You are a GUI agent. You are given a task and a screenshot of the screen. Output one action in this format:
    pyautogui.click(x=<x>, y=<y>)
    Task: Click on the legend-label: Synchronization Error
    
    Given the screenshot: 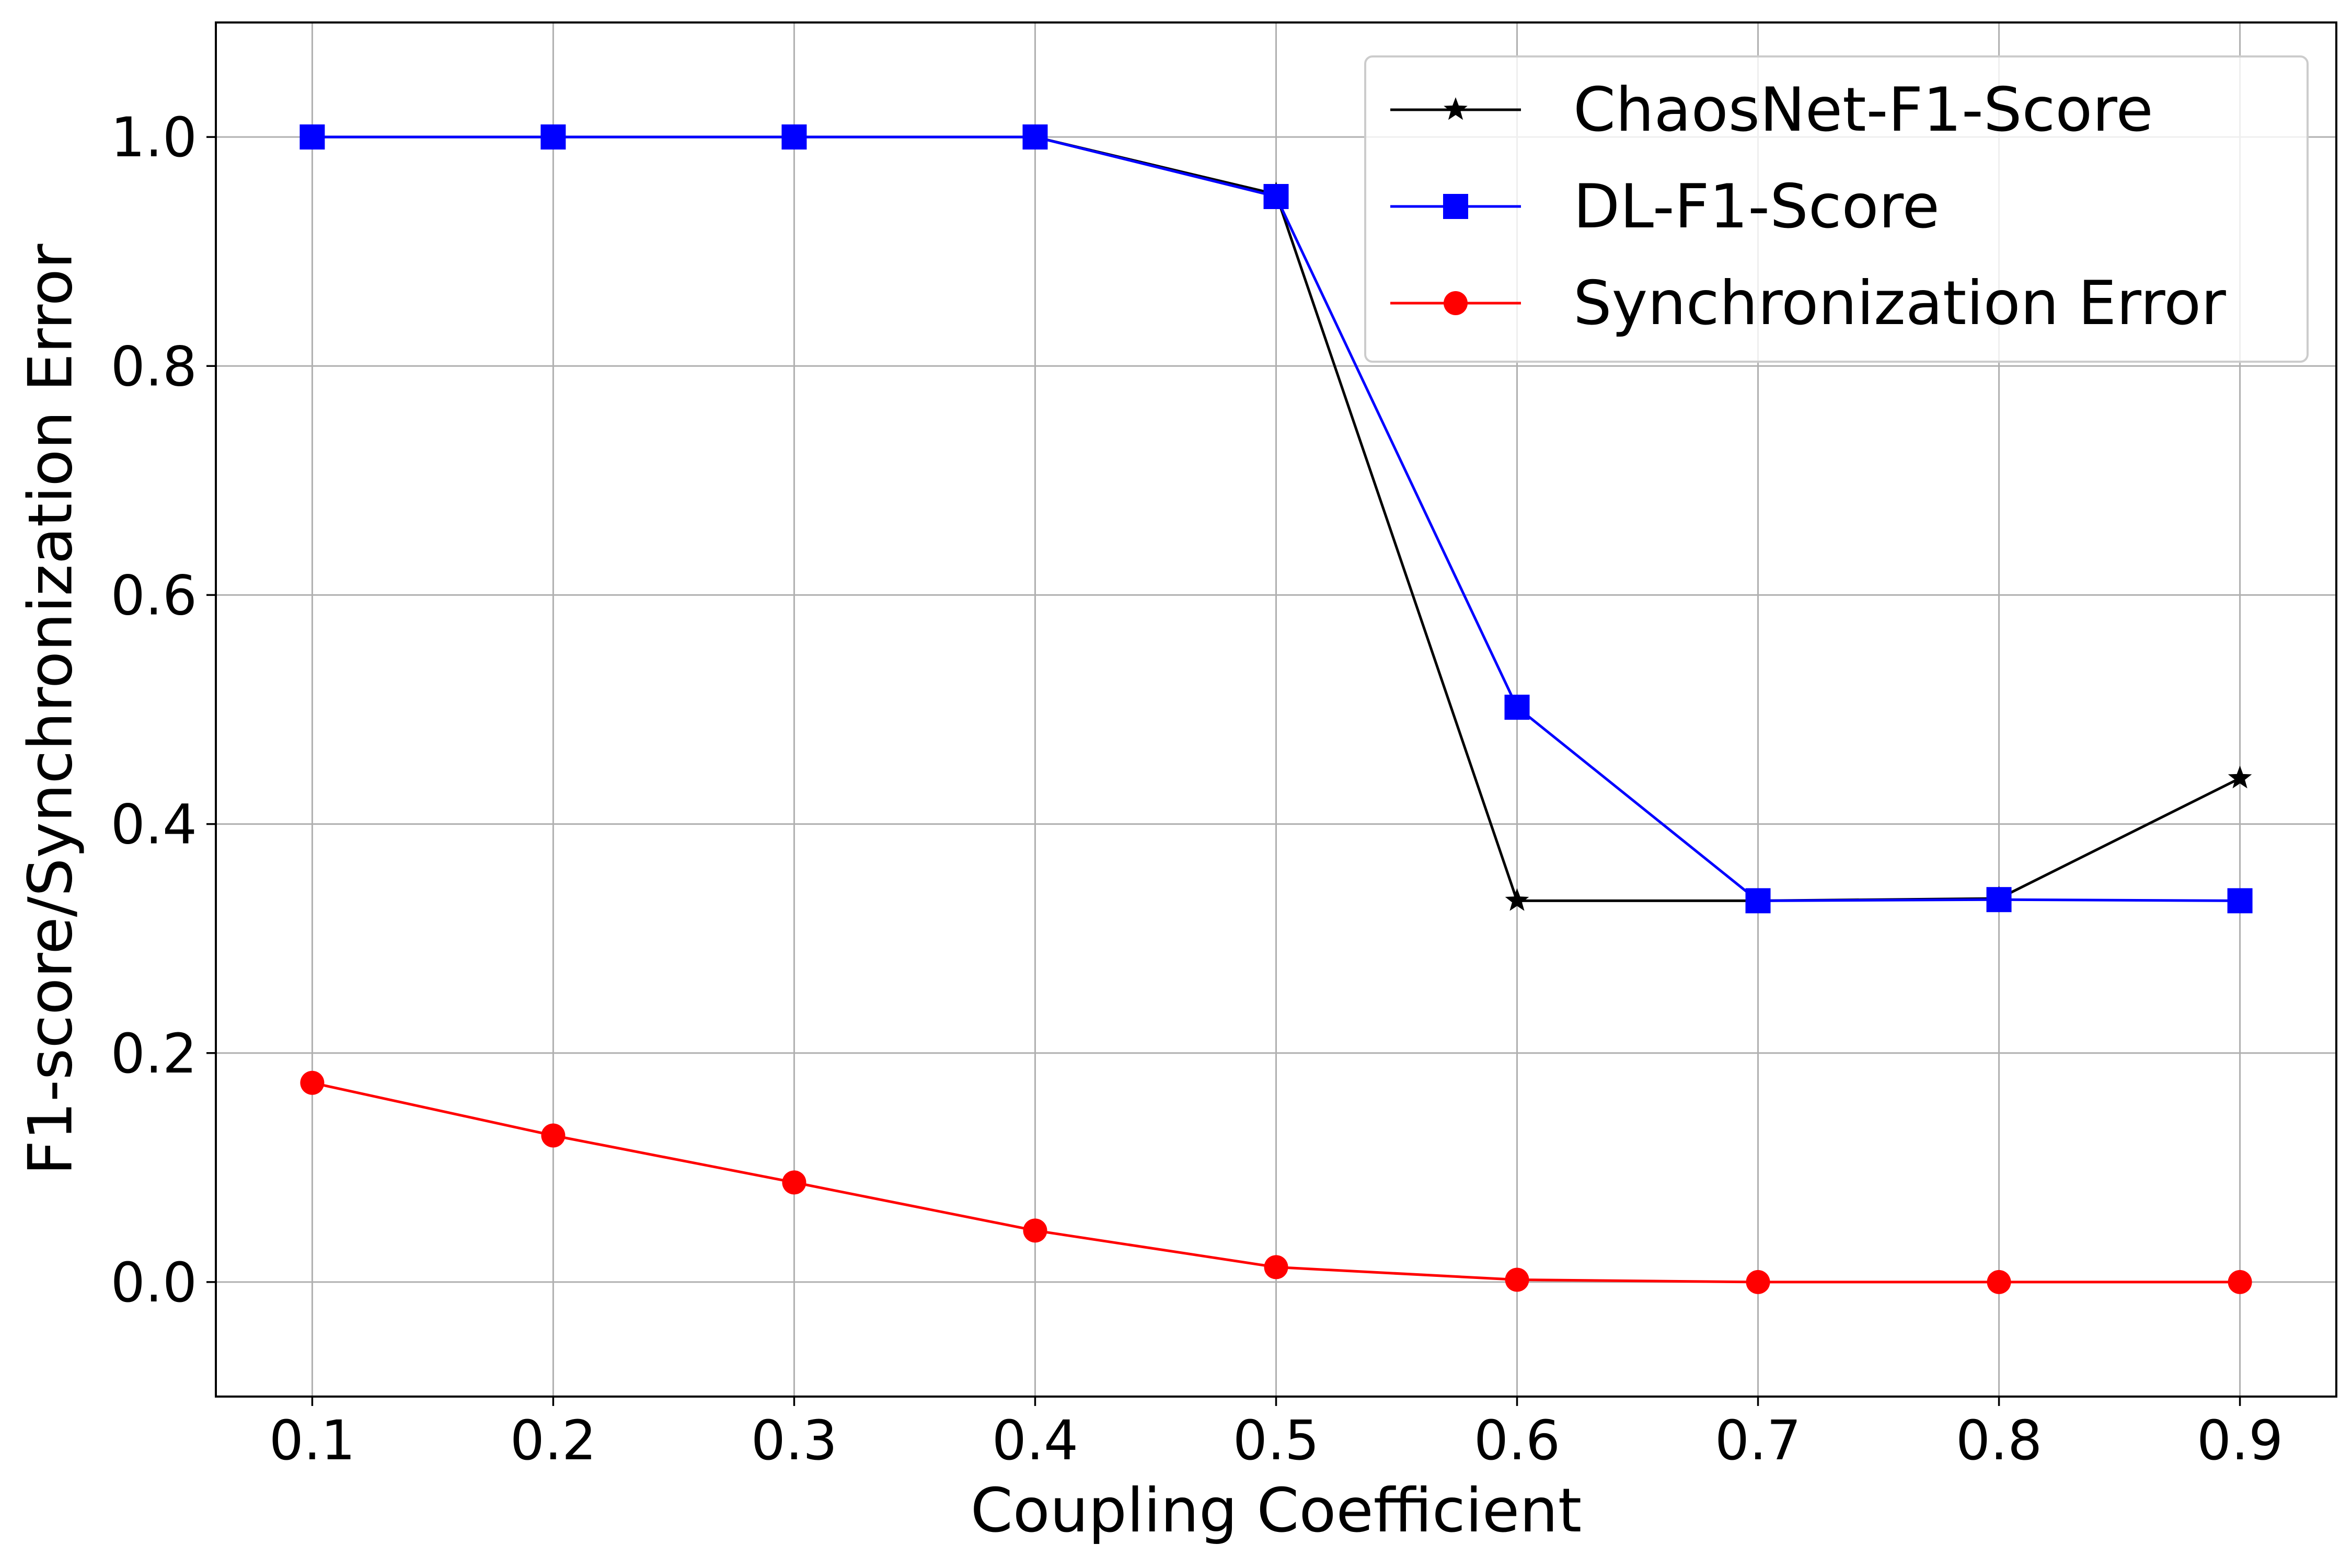 What is the action you would take?
    pyautogui.click(x=1899, y=303)
    